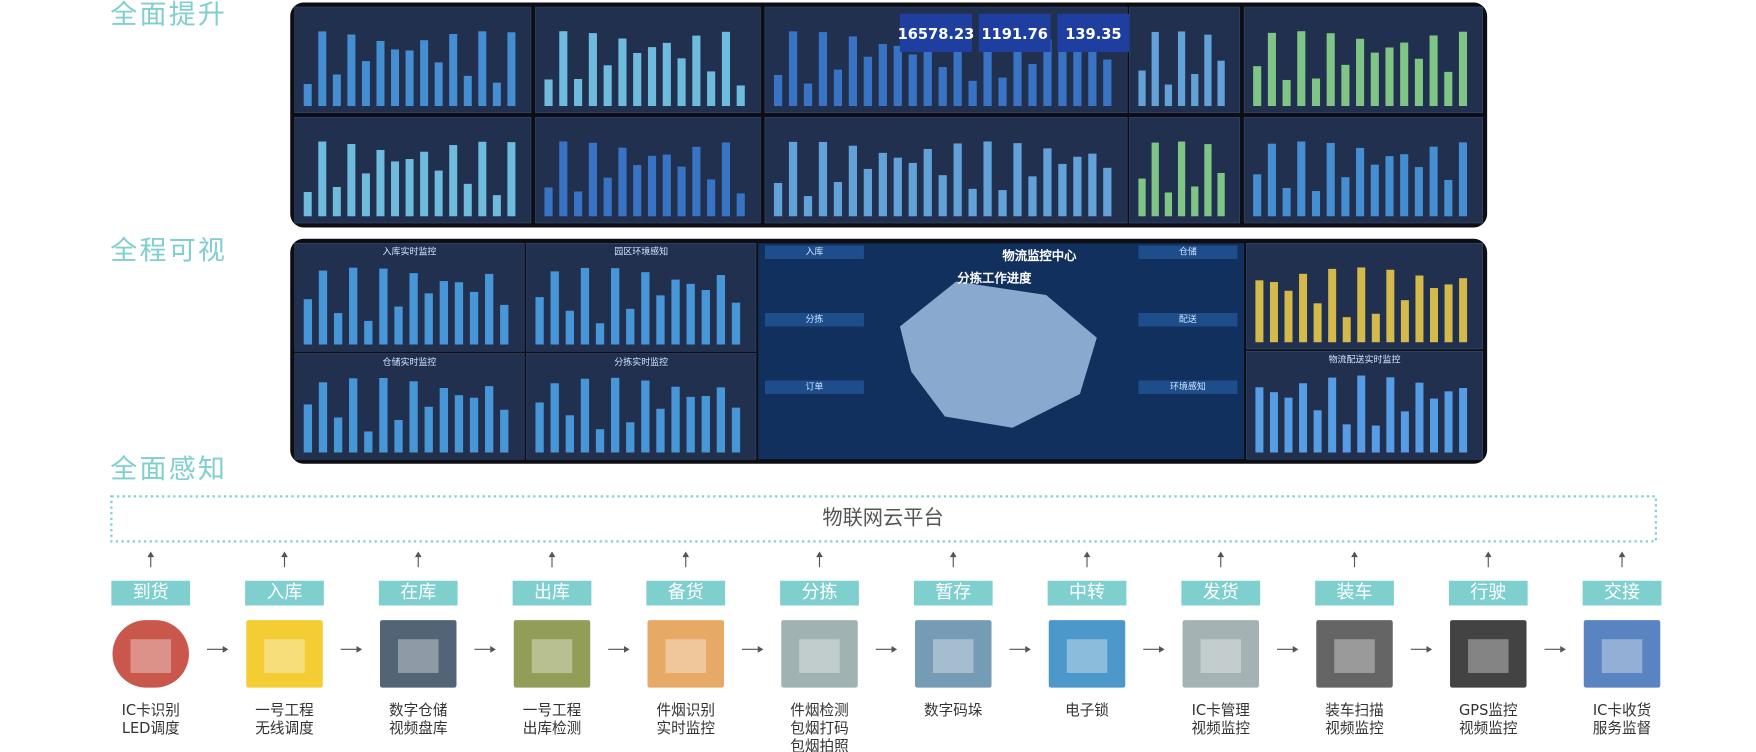 This screenshot has width=1756, height=752. What do you see at coordinates (1039, 255) in the screenshot?
I see `map-title: 物流监控中心` at bounding box center [1039, 255].